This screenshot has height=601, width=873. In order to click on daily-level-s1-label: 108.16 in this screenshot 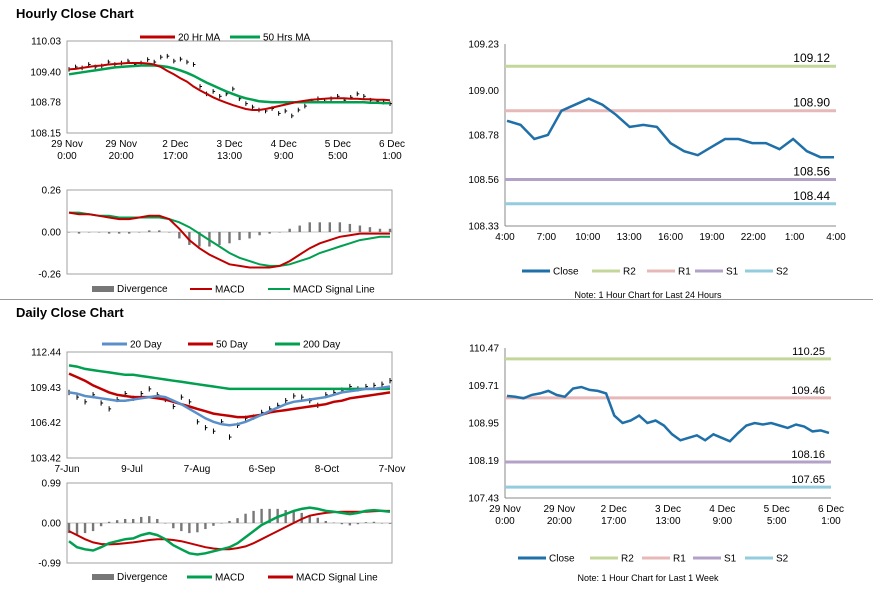, I will do `click(808, 455)`.